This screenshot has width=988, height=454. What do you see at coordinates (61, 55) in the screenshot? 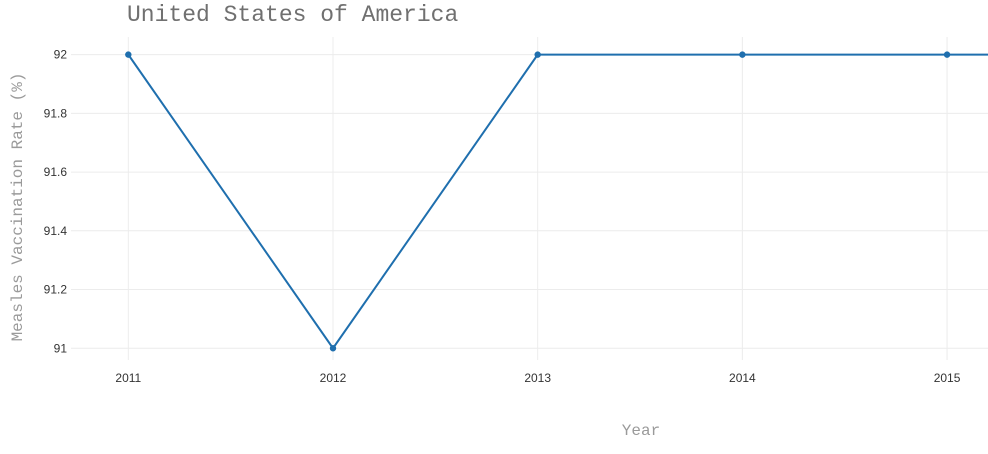
I see `y-tick-label: 92` at bounding box center [61, 55].